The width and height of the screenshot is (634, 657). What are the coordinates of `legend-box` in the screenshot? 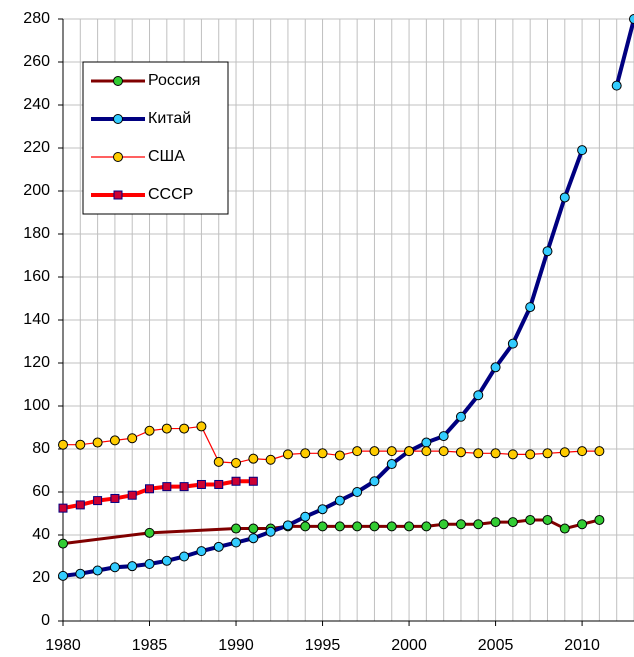 It's located at (155, 138).